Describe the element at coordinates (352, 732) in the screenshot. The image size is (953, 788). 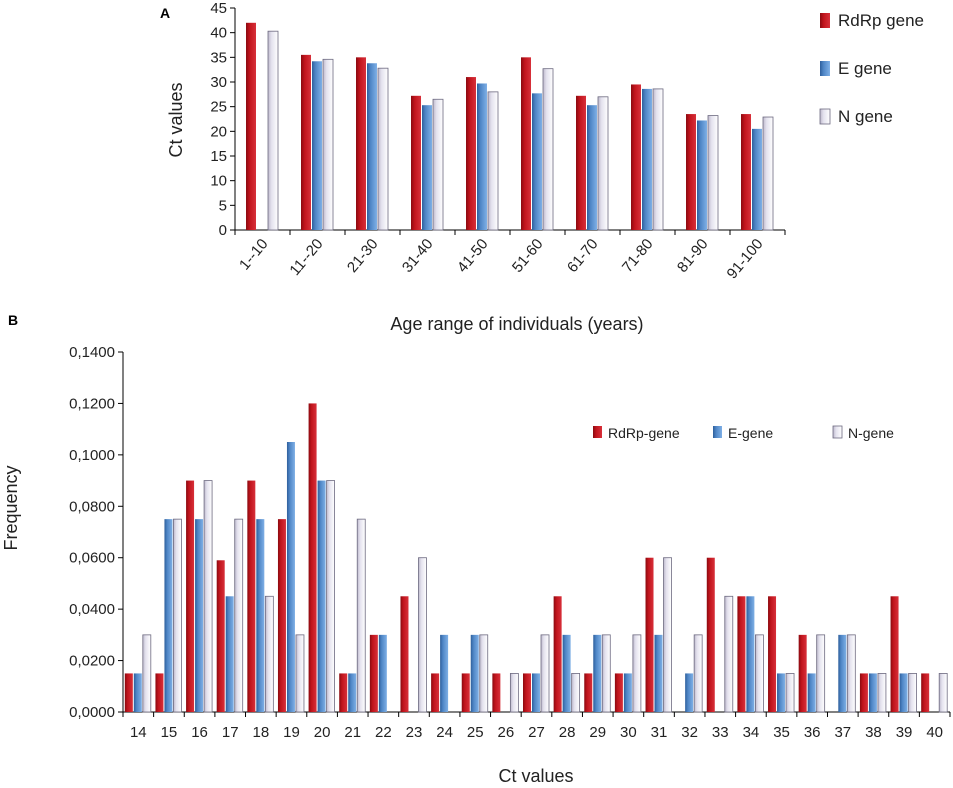
I see `panel-b-x-tick-label: 21` at that location.